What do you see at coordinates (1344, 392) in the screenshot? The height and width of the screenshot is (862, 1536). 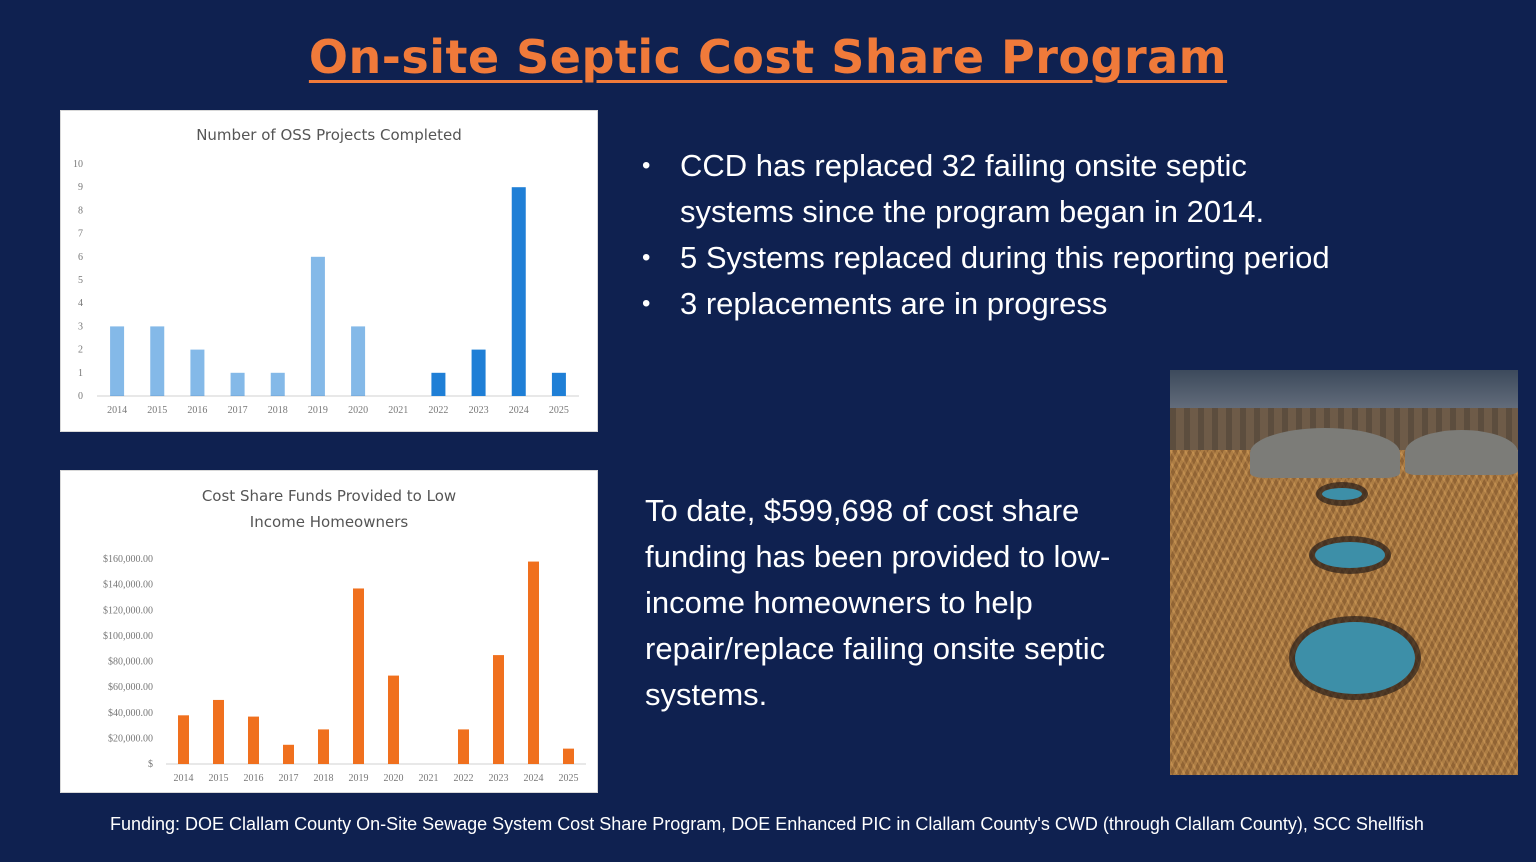 I see `photo-sky` at bounding box center [1344, 392].